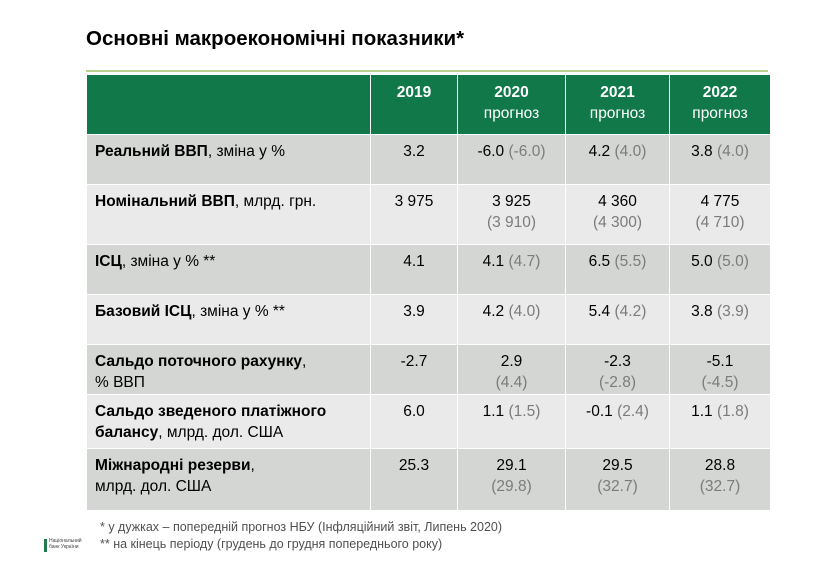  I want to click on current-value: -2.7, so click(414, 361).